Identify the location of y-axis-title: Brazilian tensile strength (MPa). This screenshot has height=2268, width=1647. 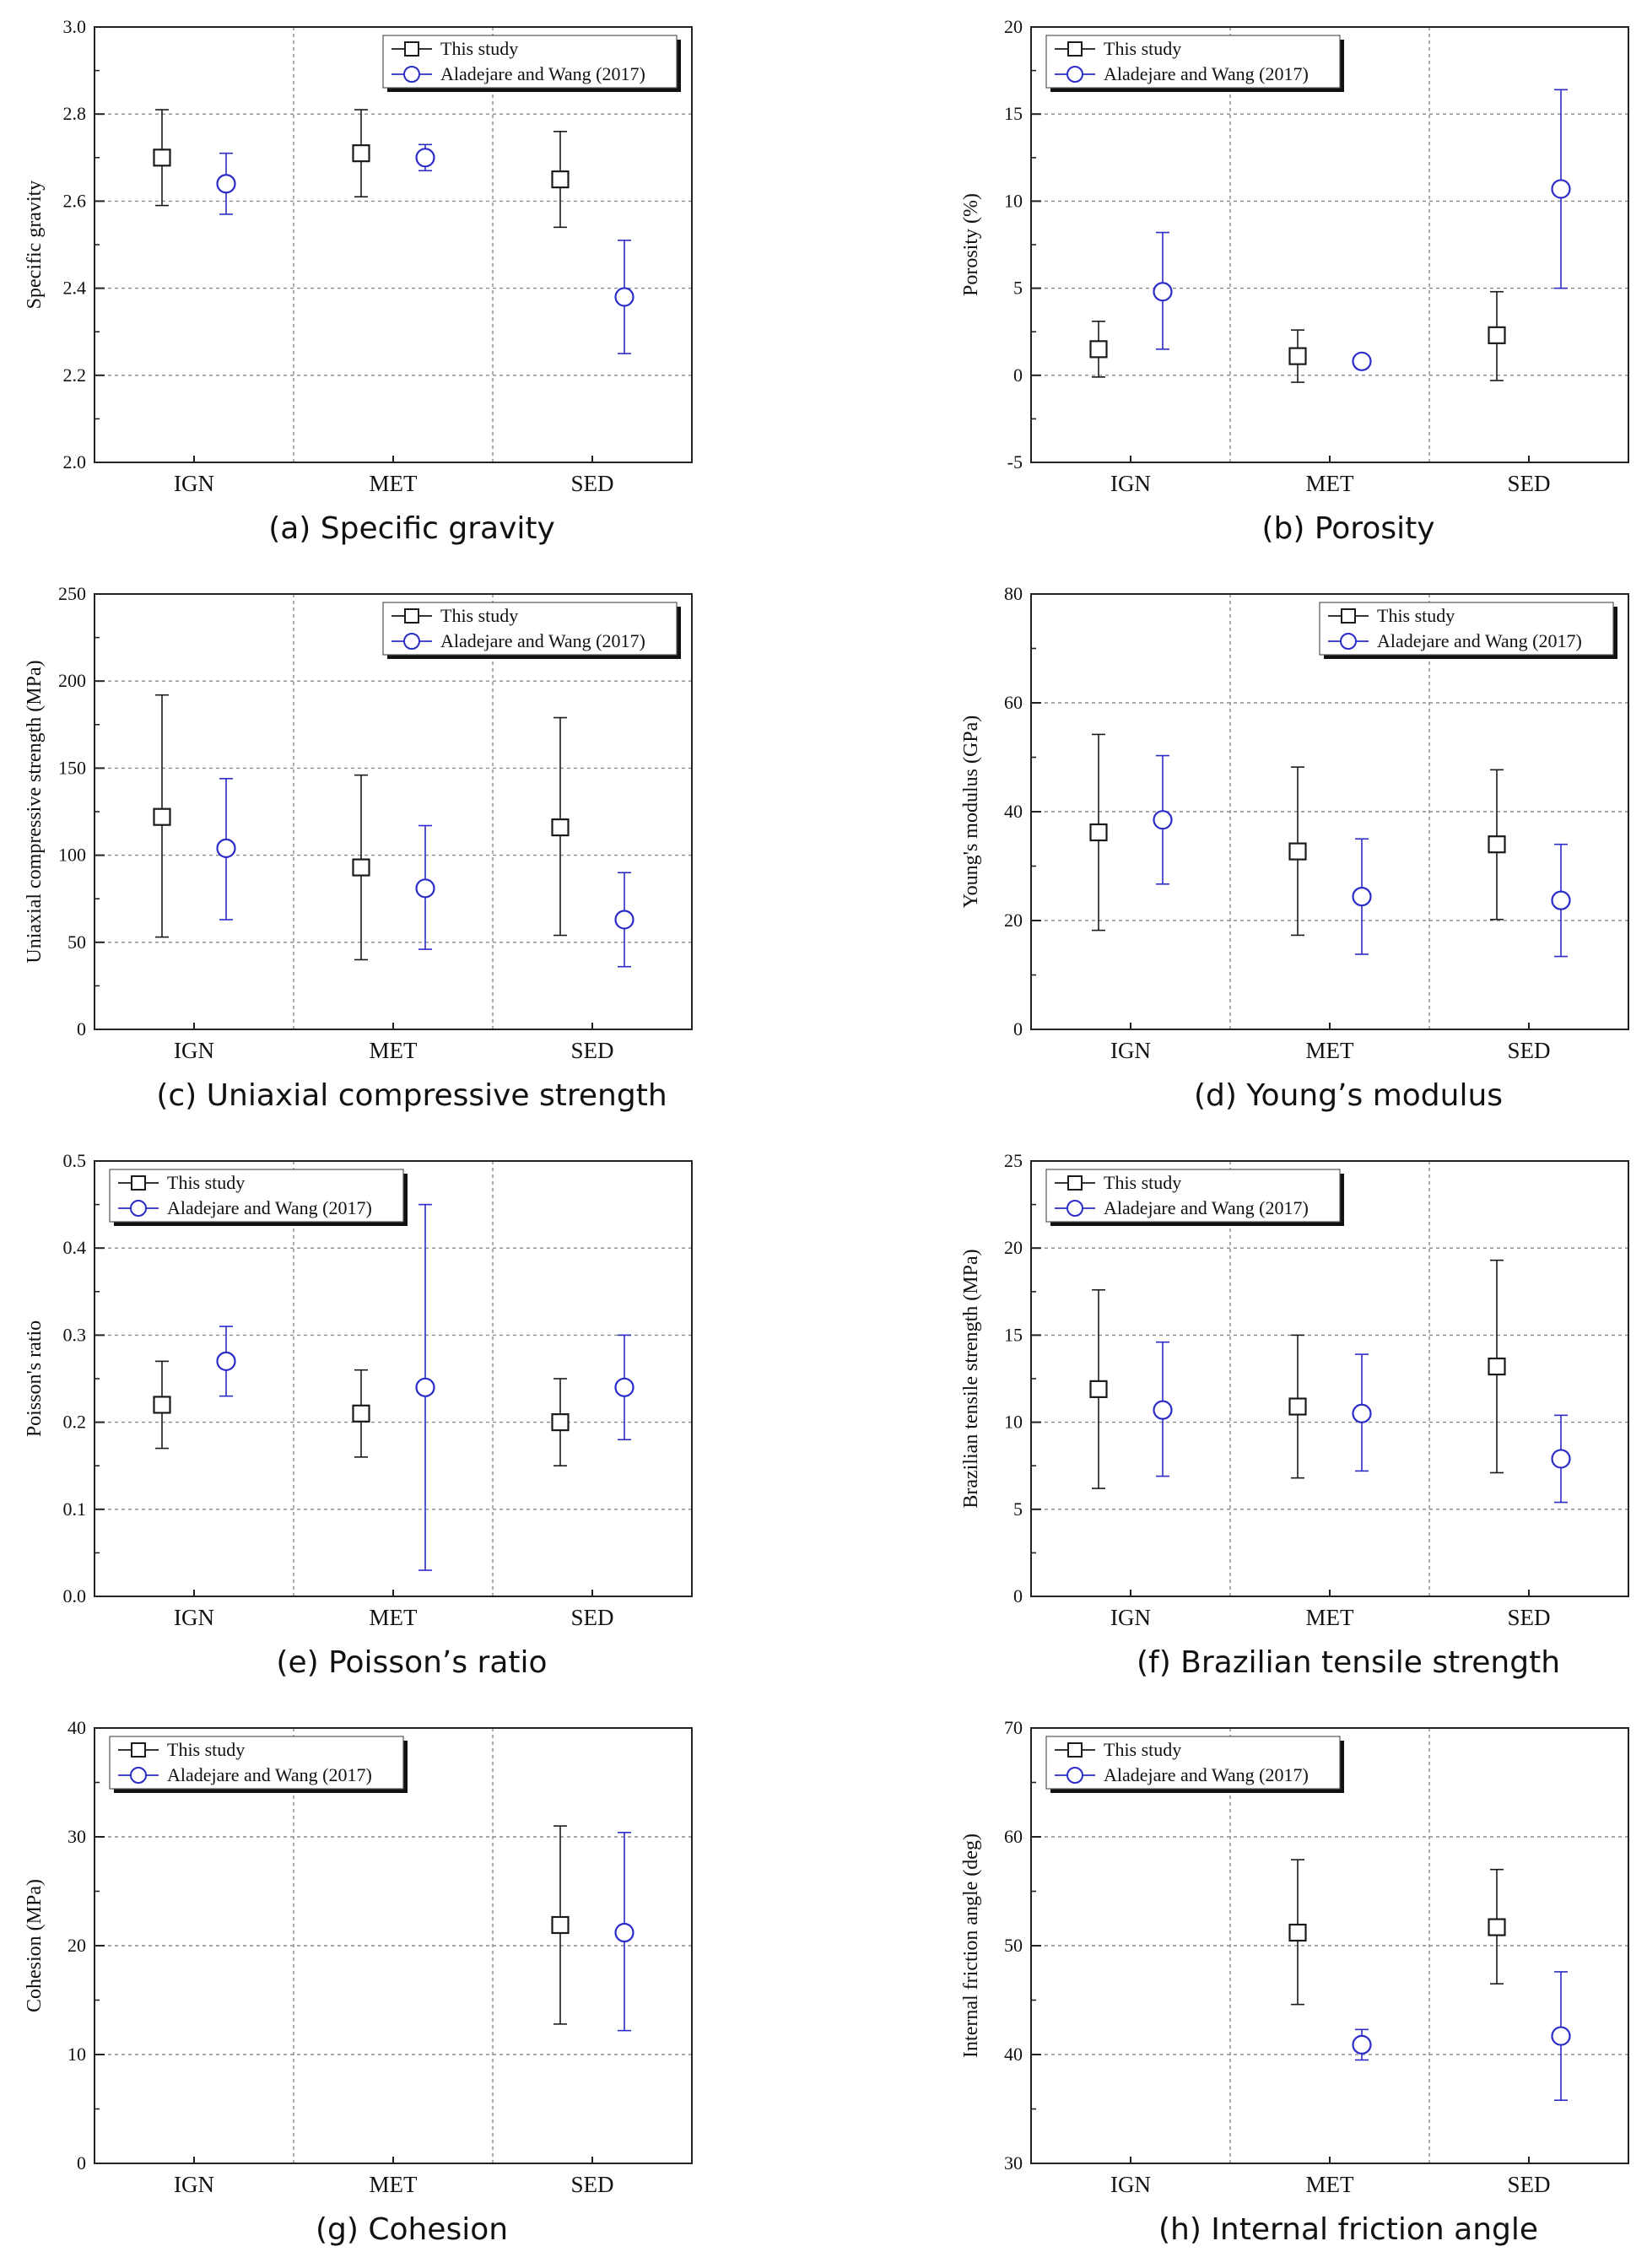
(971, 1378).